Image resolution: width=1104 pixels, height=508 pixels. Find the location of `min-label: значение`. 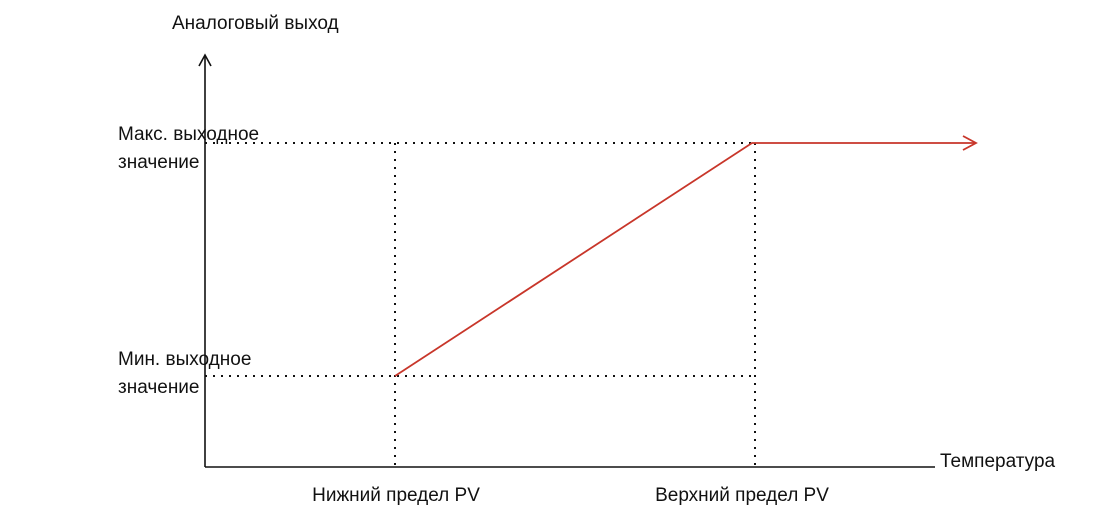

min-label: значение is located at coordinates (159, 387).